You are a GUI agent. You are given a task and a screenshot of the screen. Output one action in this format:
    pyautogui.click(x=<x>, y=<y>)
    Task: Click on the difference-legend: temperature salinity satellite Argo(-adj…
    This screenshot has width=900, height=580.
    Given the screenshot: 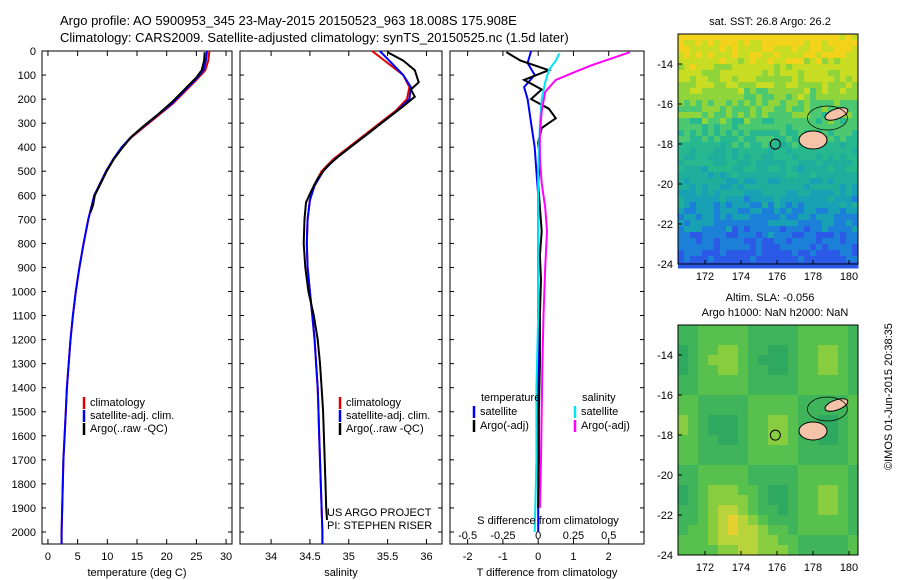 What is the action you would take?
    pyautogui.click(x=551, y=412)
    